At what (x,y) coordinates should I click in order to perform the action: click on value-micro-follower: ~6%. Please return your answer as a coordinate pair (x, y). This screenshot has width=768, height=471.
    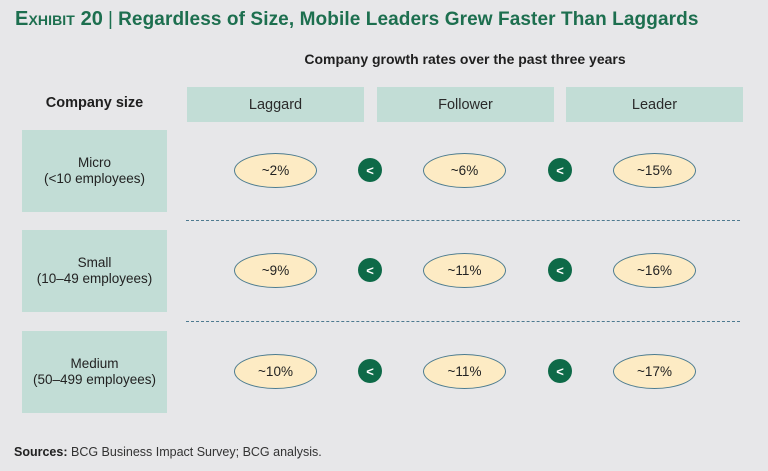
    Looking at the image, I should click on (464, 170).